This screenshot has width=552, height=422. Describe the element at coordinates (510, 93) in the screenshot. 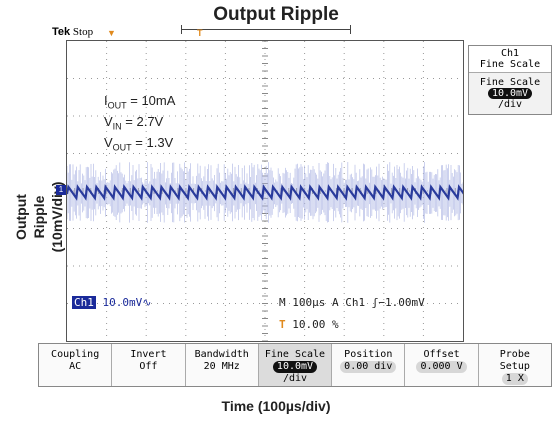

I see `fine-scale-side-button: Fine Scale 10.0mV /div` at that location.